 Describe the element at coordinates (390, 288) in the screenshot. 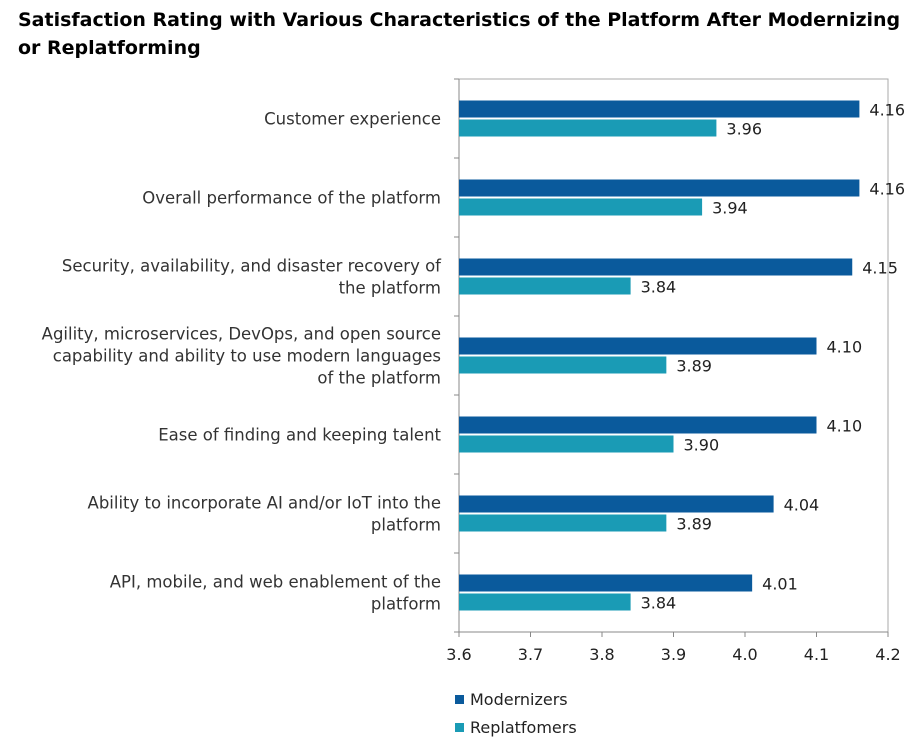

I see `category-label: the platform` at that location.